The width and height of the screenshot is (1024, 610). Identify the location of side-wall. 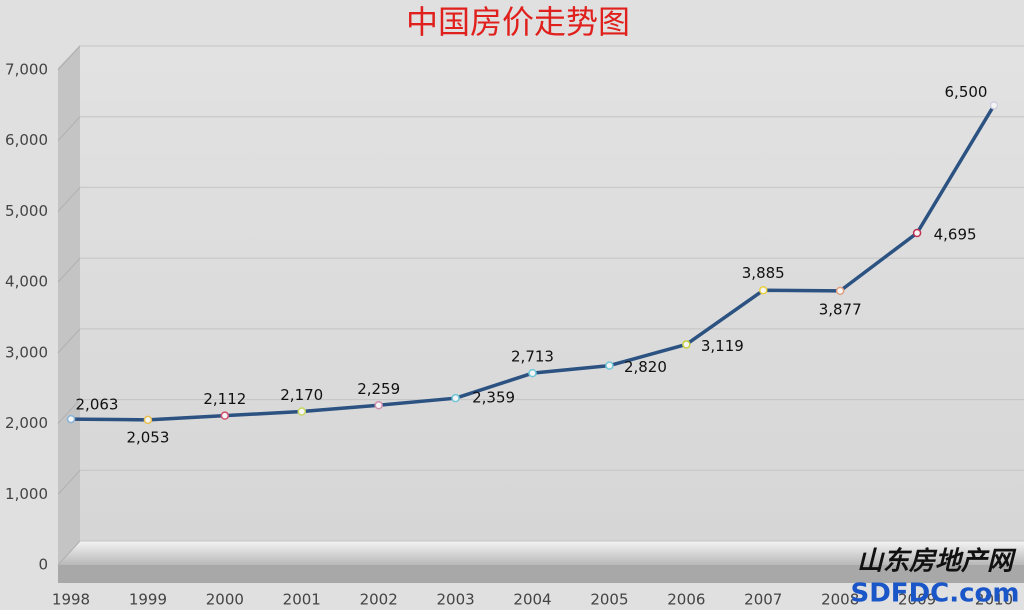
(69, 305).